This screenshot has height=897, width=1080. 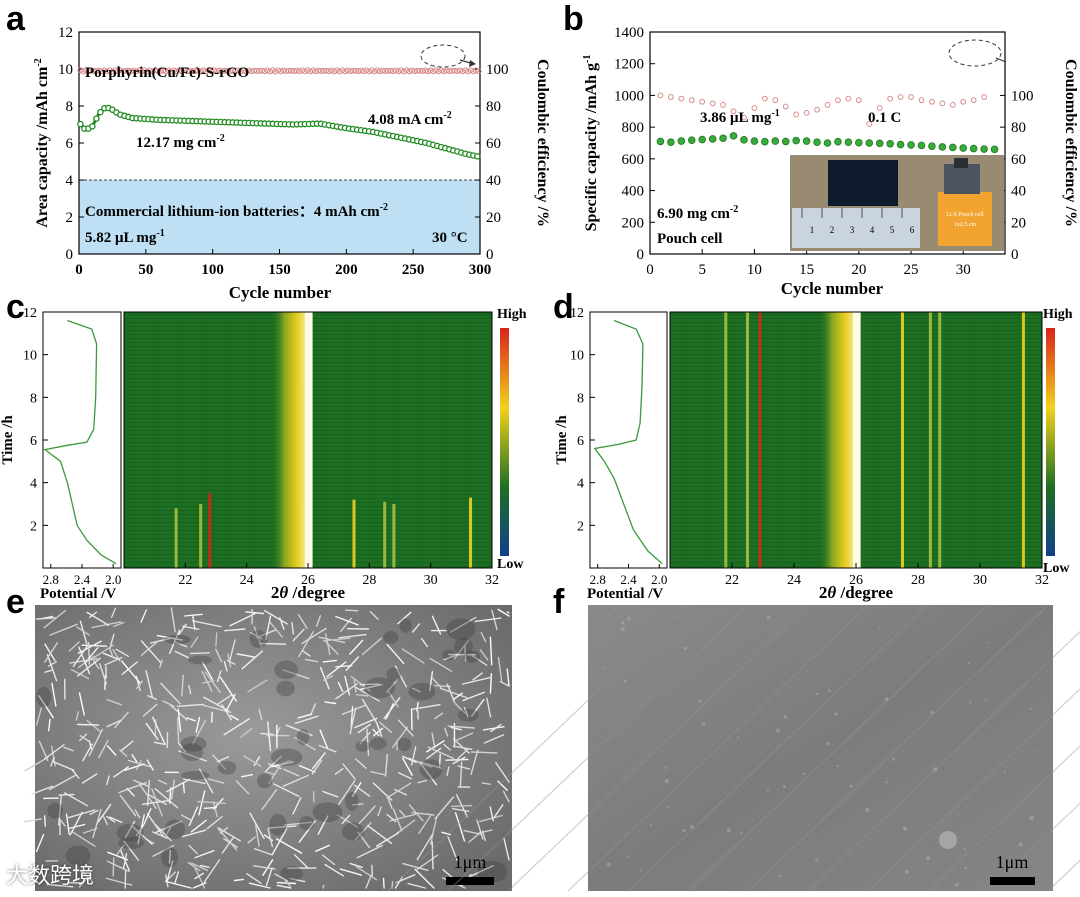 I want to click on x-tick-label: 0, so click(x=79, y=270).